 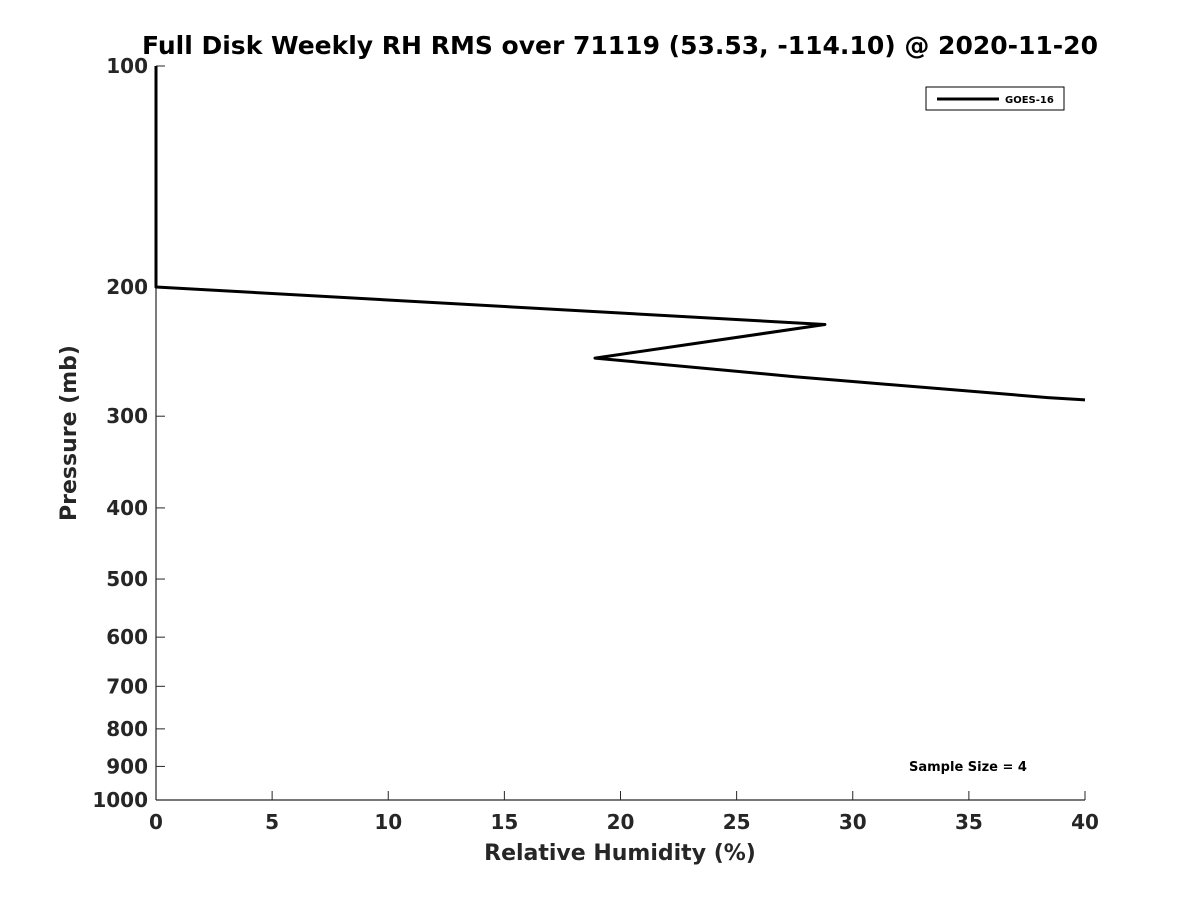 I want to click on sample-size-annotation: Sample Size = 4, so click(x=968, y=767).